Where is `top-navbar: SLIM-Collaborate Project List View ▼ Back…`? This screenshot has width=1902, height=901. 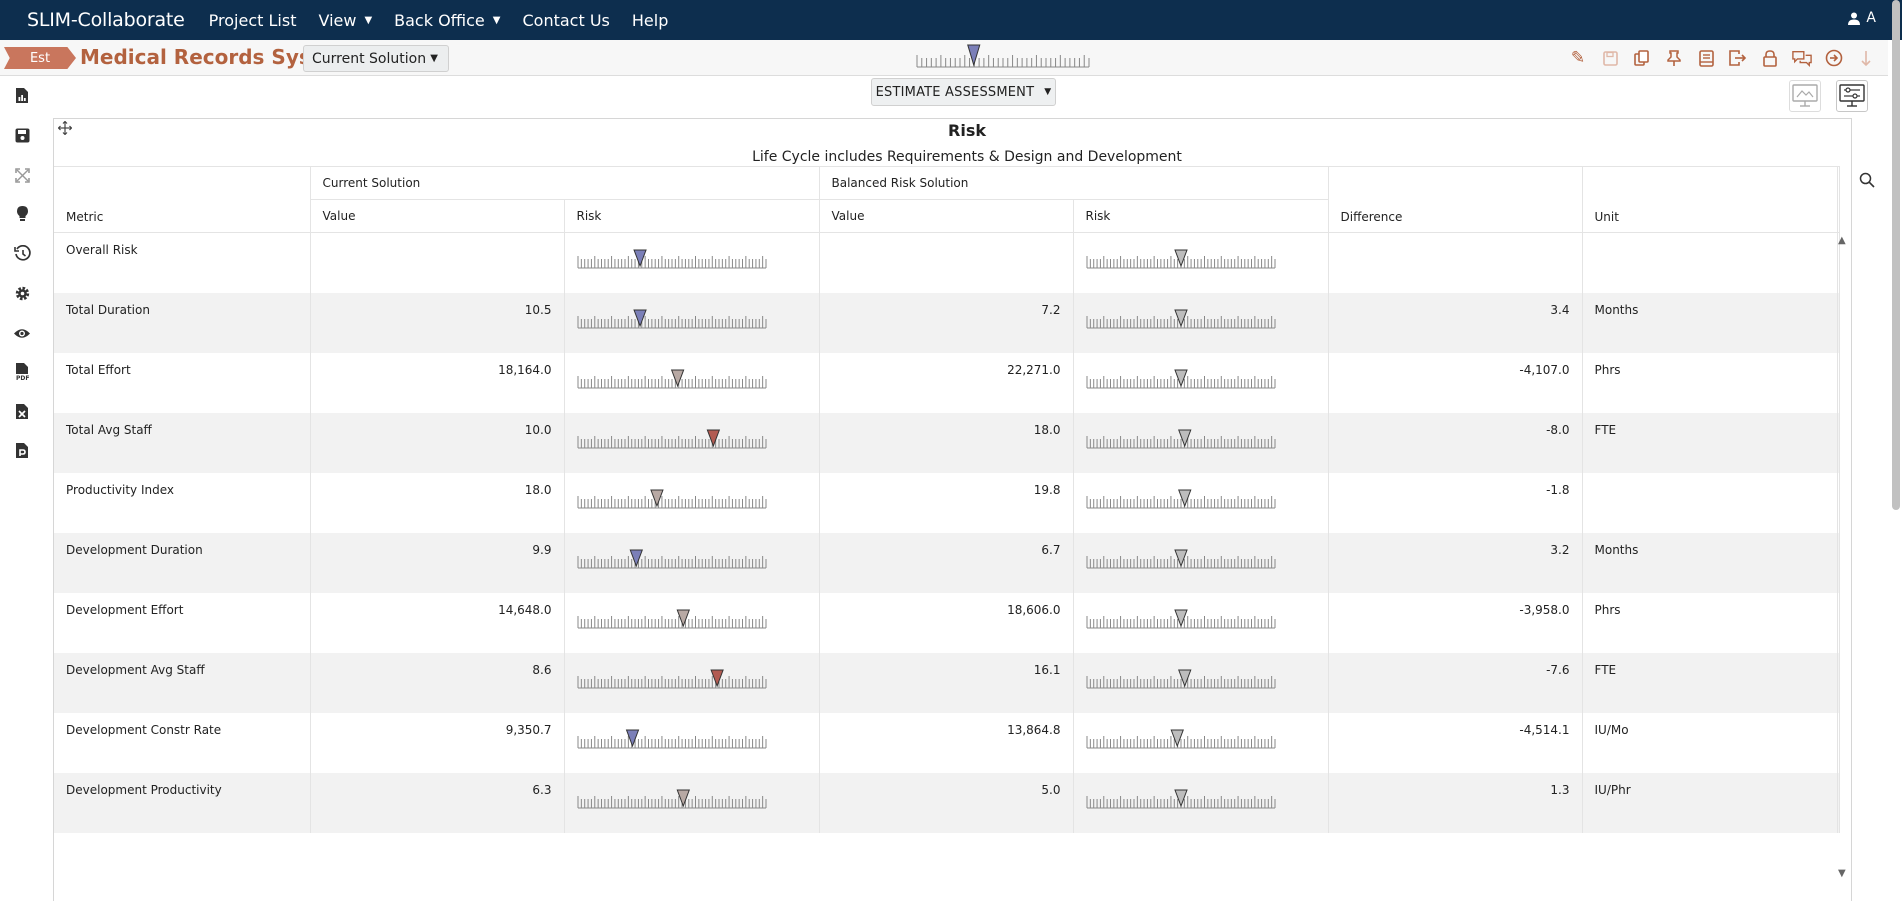
top-navbar: SLIM-Collaborate Project List View ▼ Back… is located at coordinates (951, 20).